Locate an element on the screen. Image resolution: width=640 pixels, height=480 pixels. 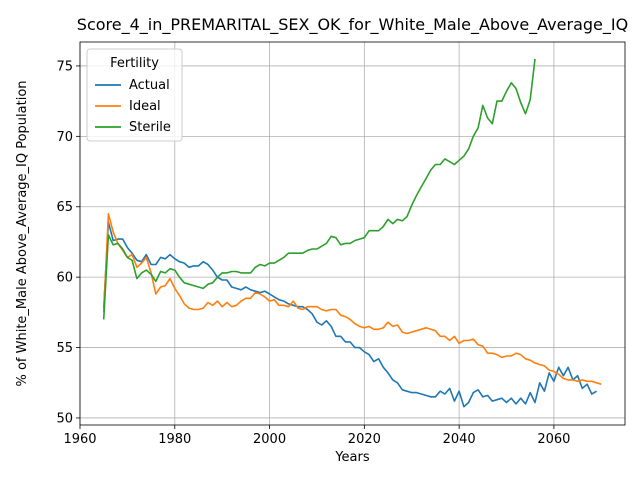
x-tick-label: 2020 is located at coordinates (364, 439).